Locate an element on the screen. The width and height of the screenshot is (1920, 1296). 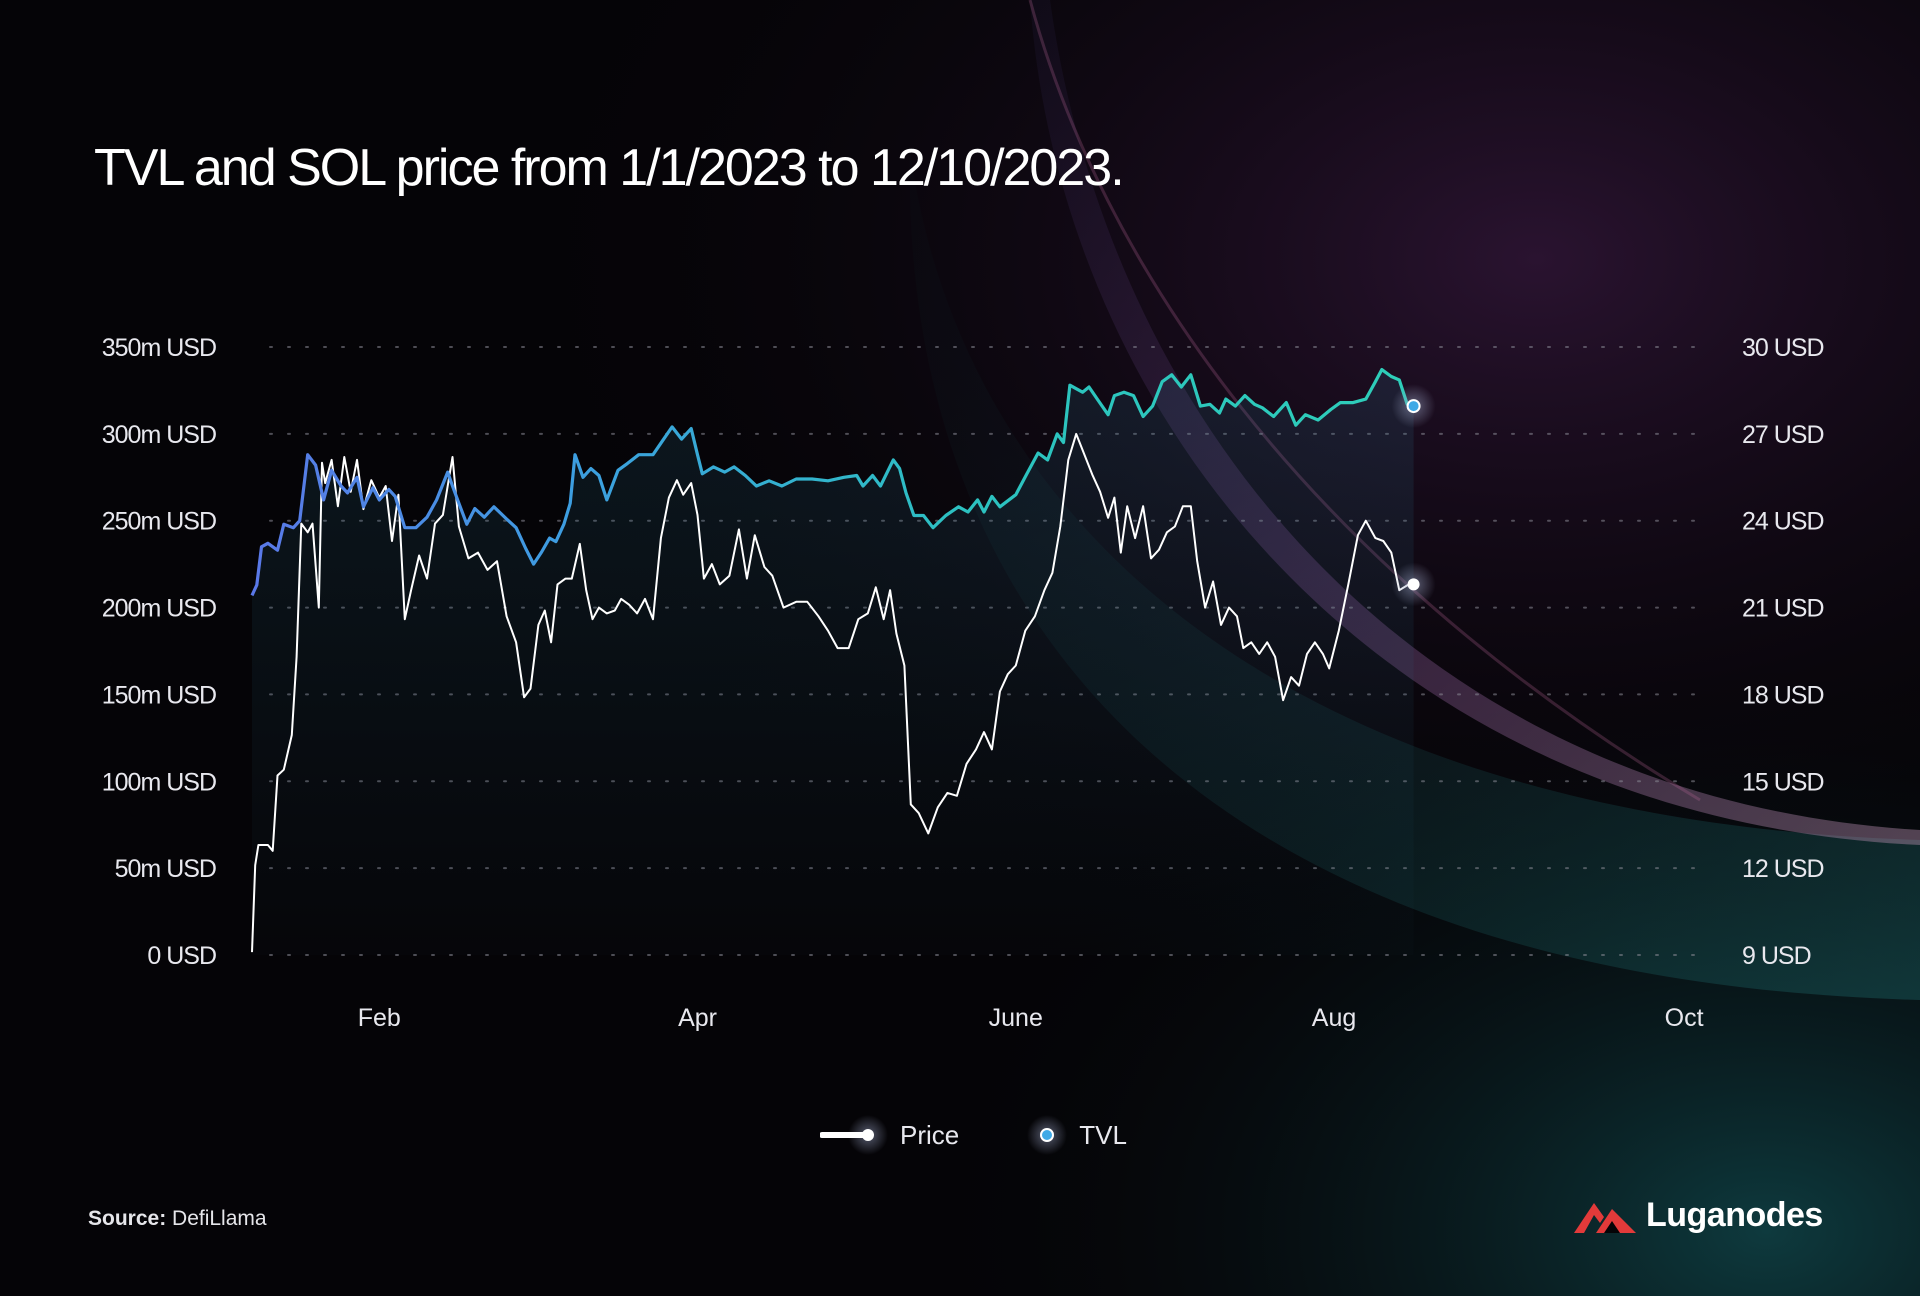
legend-item-tvl: TVL is located at coordinates (1063, 1135).